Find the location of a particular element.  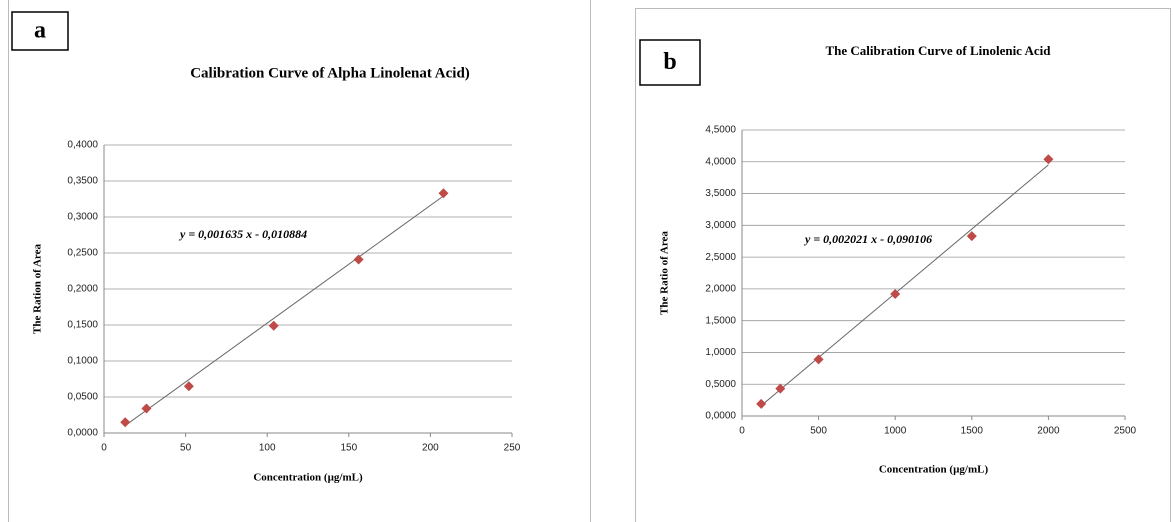

y-tick-label: 0,1500 is located at coordinates (82, 325).